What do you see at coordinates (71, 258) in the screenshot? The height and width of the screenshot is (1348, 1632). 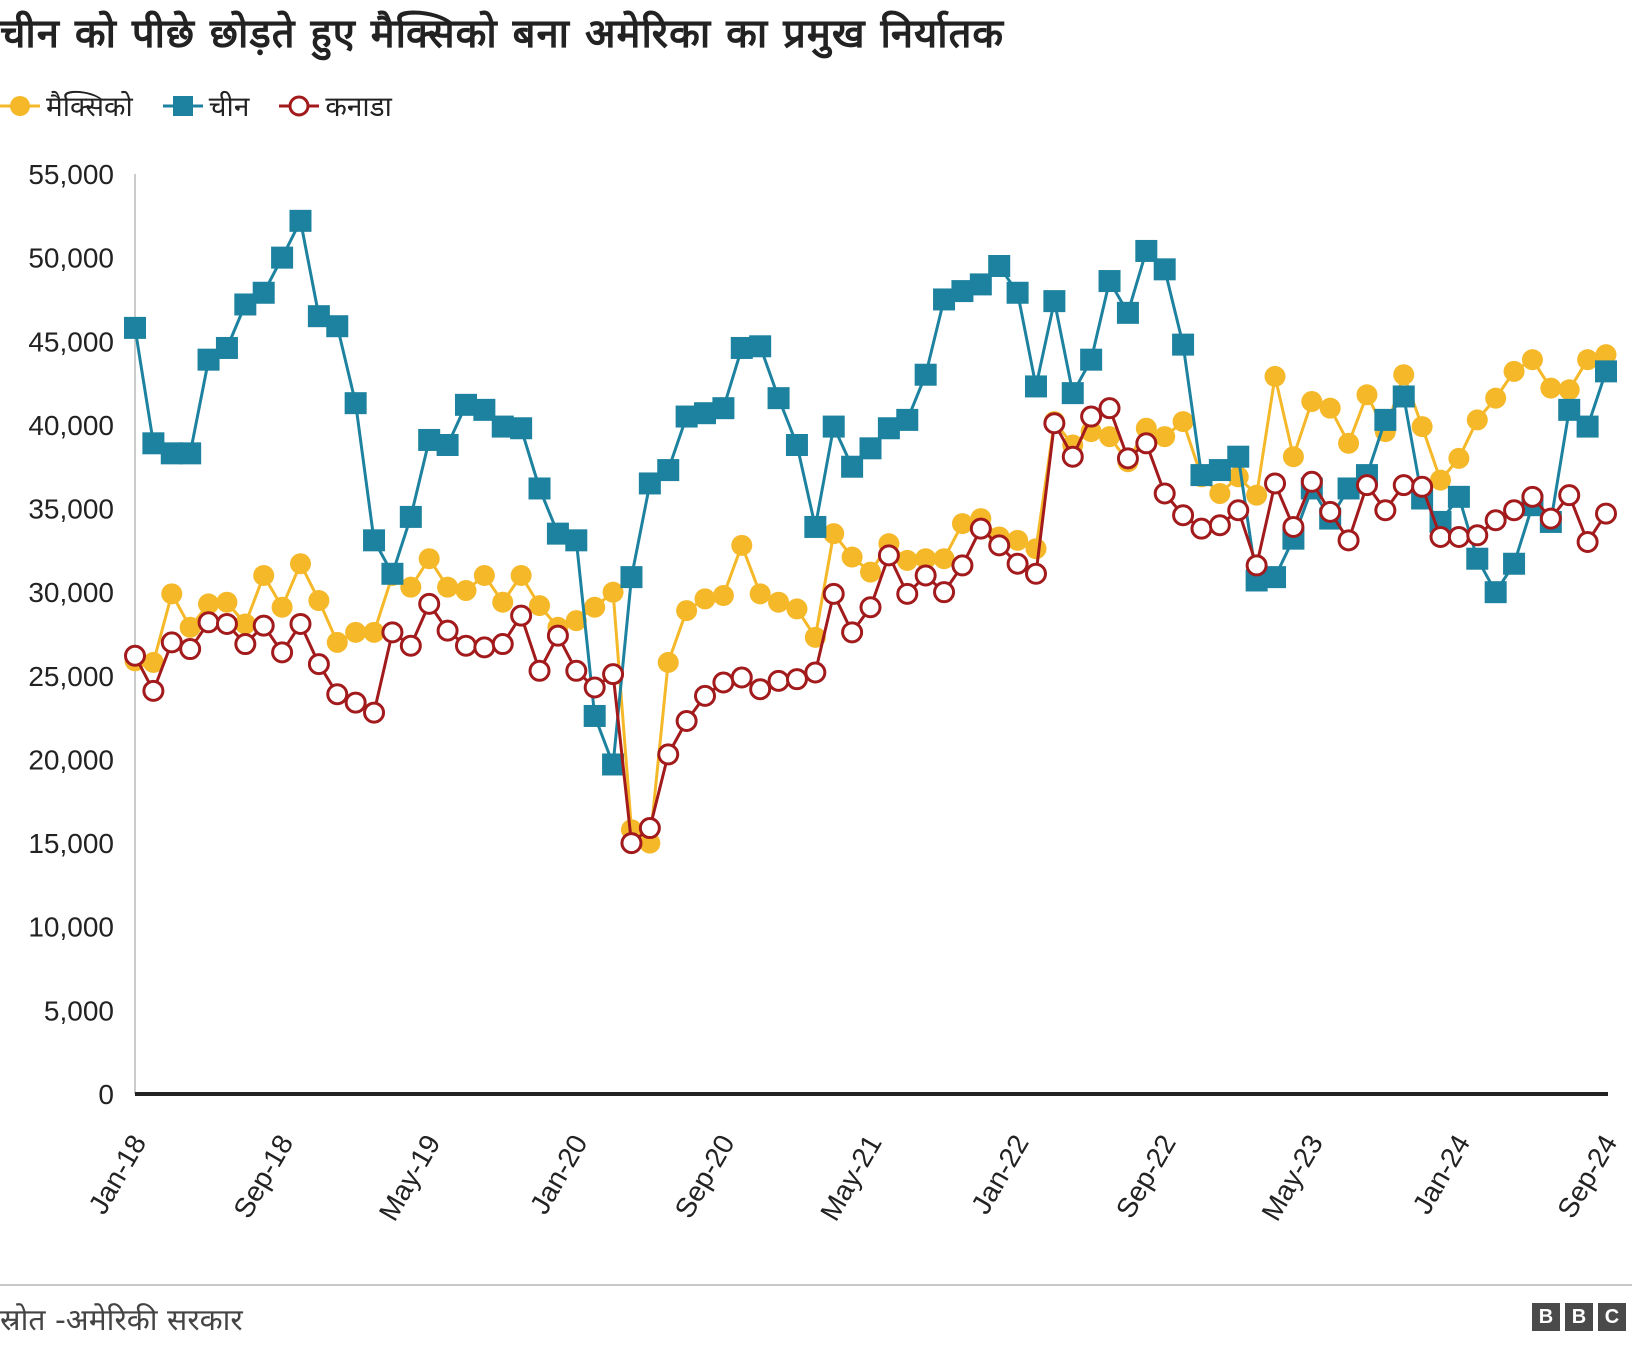 I see `y-tick-label: 50,000` at bounding box center [71, 258].